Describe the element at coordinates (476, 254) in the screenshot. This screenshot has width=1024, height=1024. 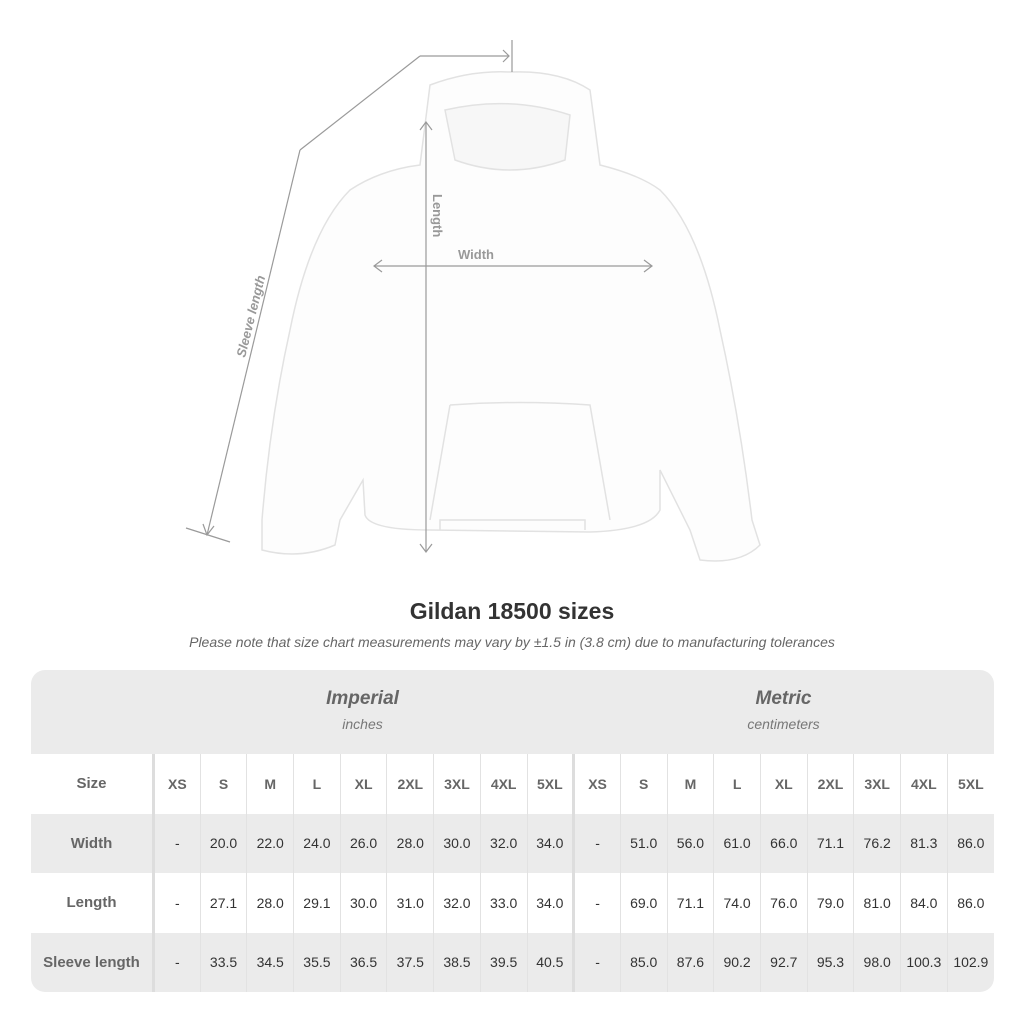
I see `width-label: Width` at that location.